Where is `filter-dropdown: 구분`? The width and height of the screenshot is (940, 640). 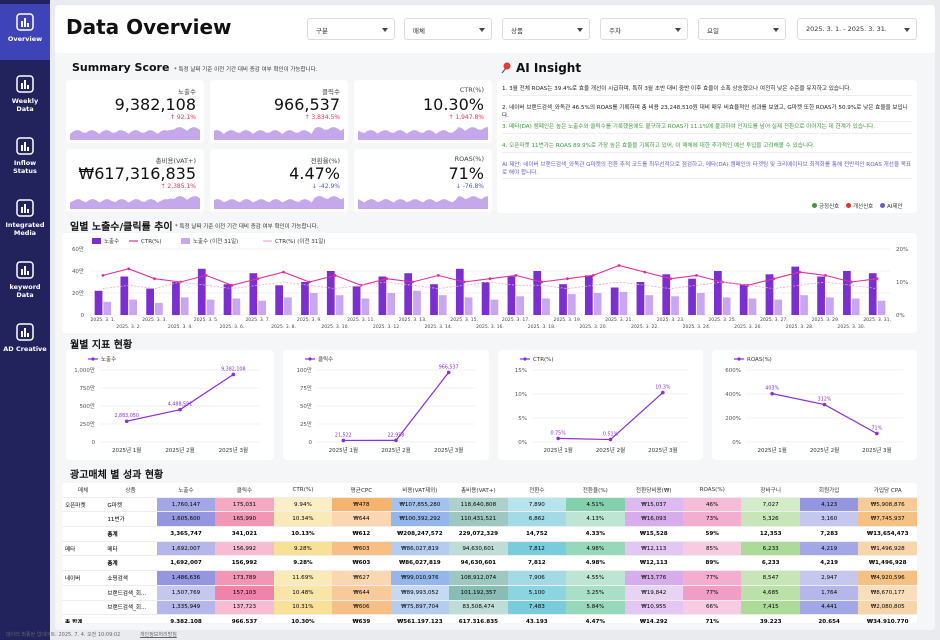
filter-dropdown: 구분 is located at coordinates (351, 29).